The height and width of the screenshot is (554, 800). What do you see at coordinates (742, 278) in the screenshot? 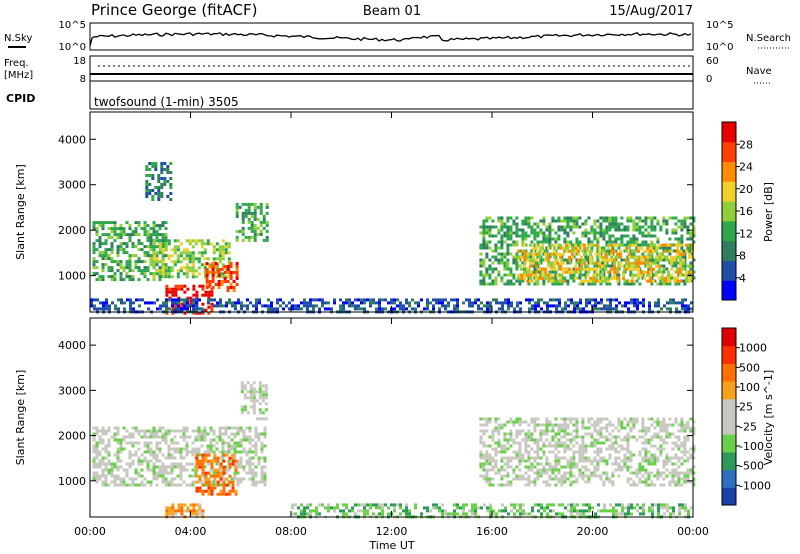
I see `power-colorbar-label: 4` at bounding box center [742, 278].